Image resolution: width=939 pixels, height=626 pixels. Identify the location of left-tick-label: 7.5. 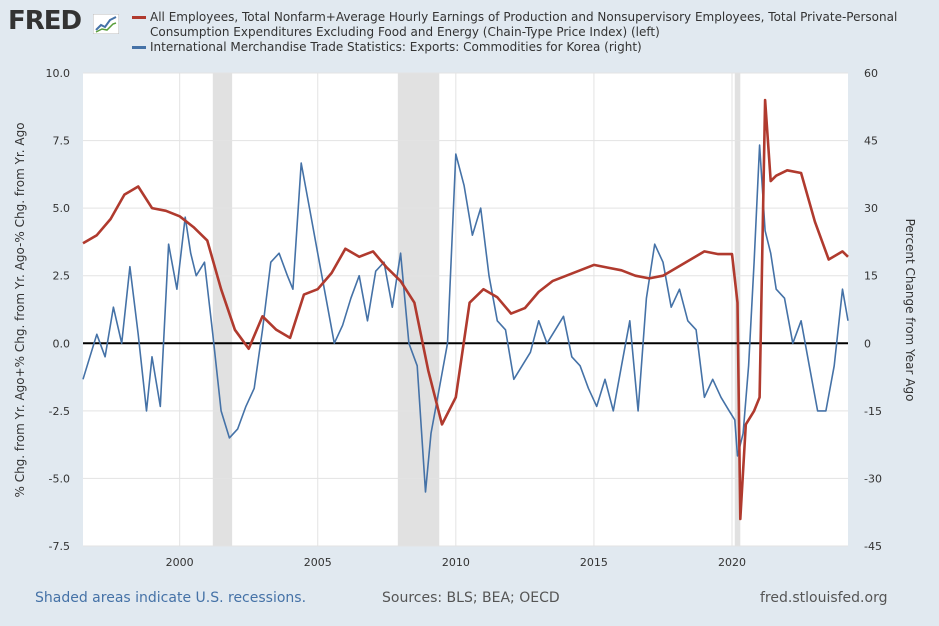
(62, 141).